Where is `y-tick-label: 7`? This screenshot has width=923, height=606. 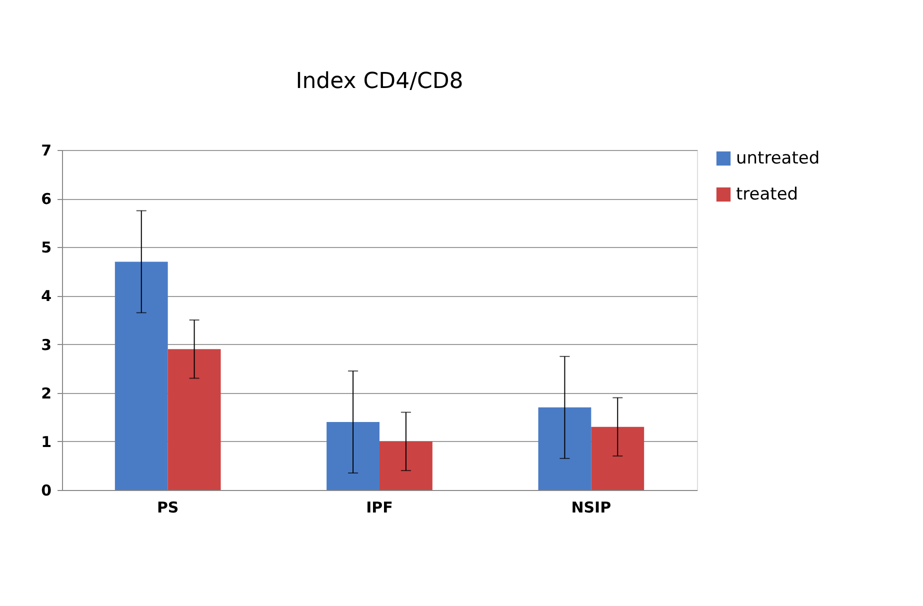
y-tick-label: 7 is located at coordinates (46, 151).